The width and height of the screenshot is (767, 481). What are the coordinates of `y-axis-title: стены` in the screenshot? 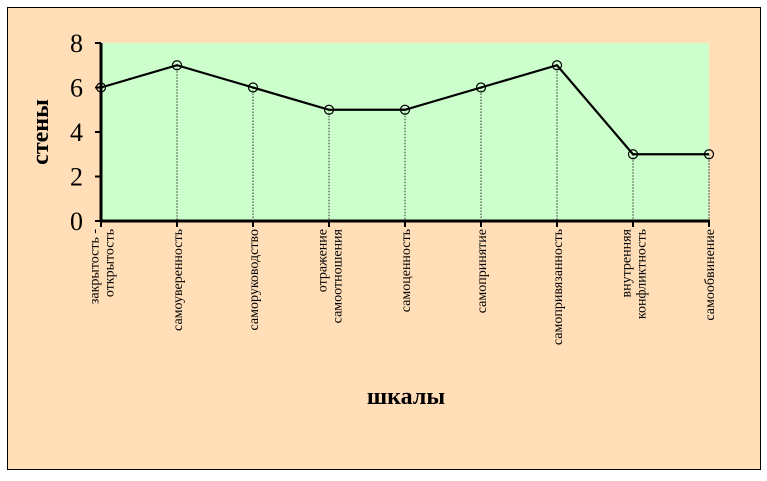 It's located at (41, 132).